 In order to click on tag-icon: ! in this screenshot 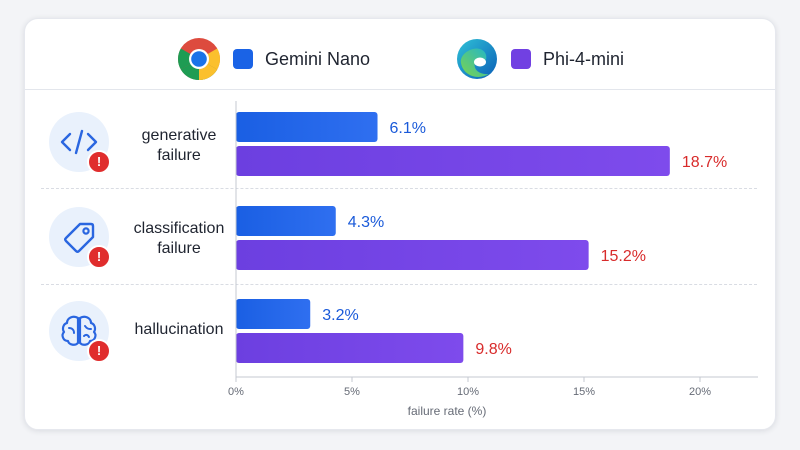, I will do `click(80, 238)`.